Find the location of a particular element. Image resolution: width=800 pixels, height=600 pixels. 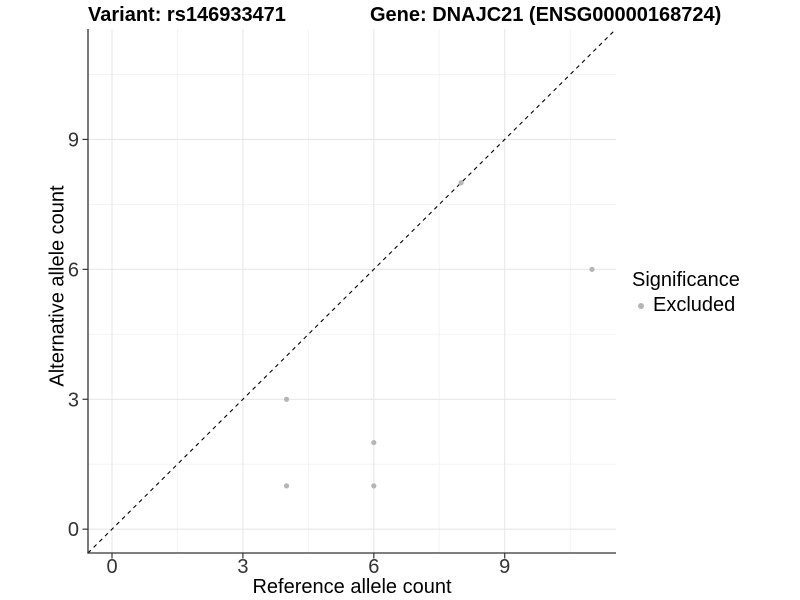

y-tick-label: 3 is located at coordinates (73, 400).